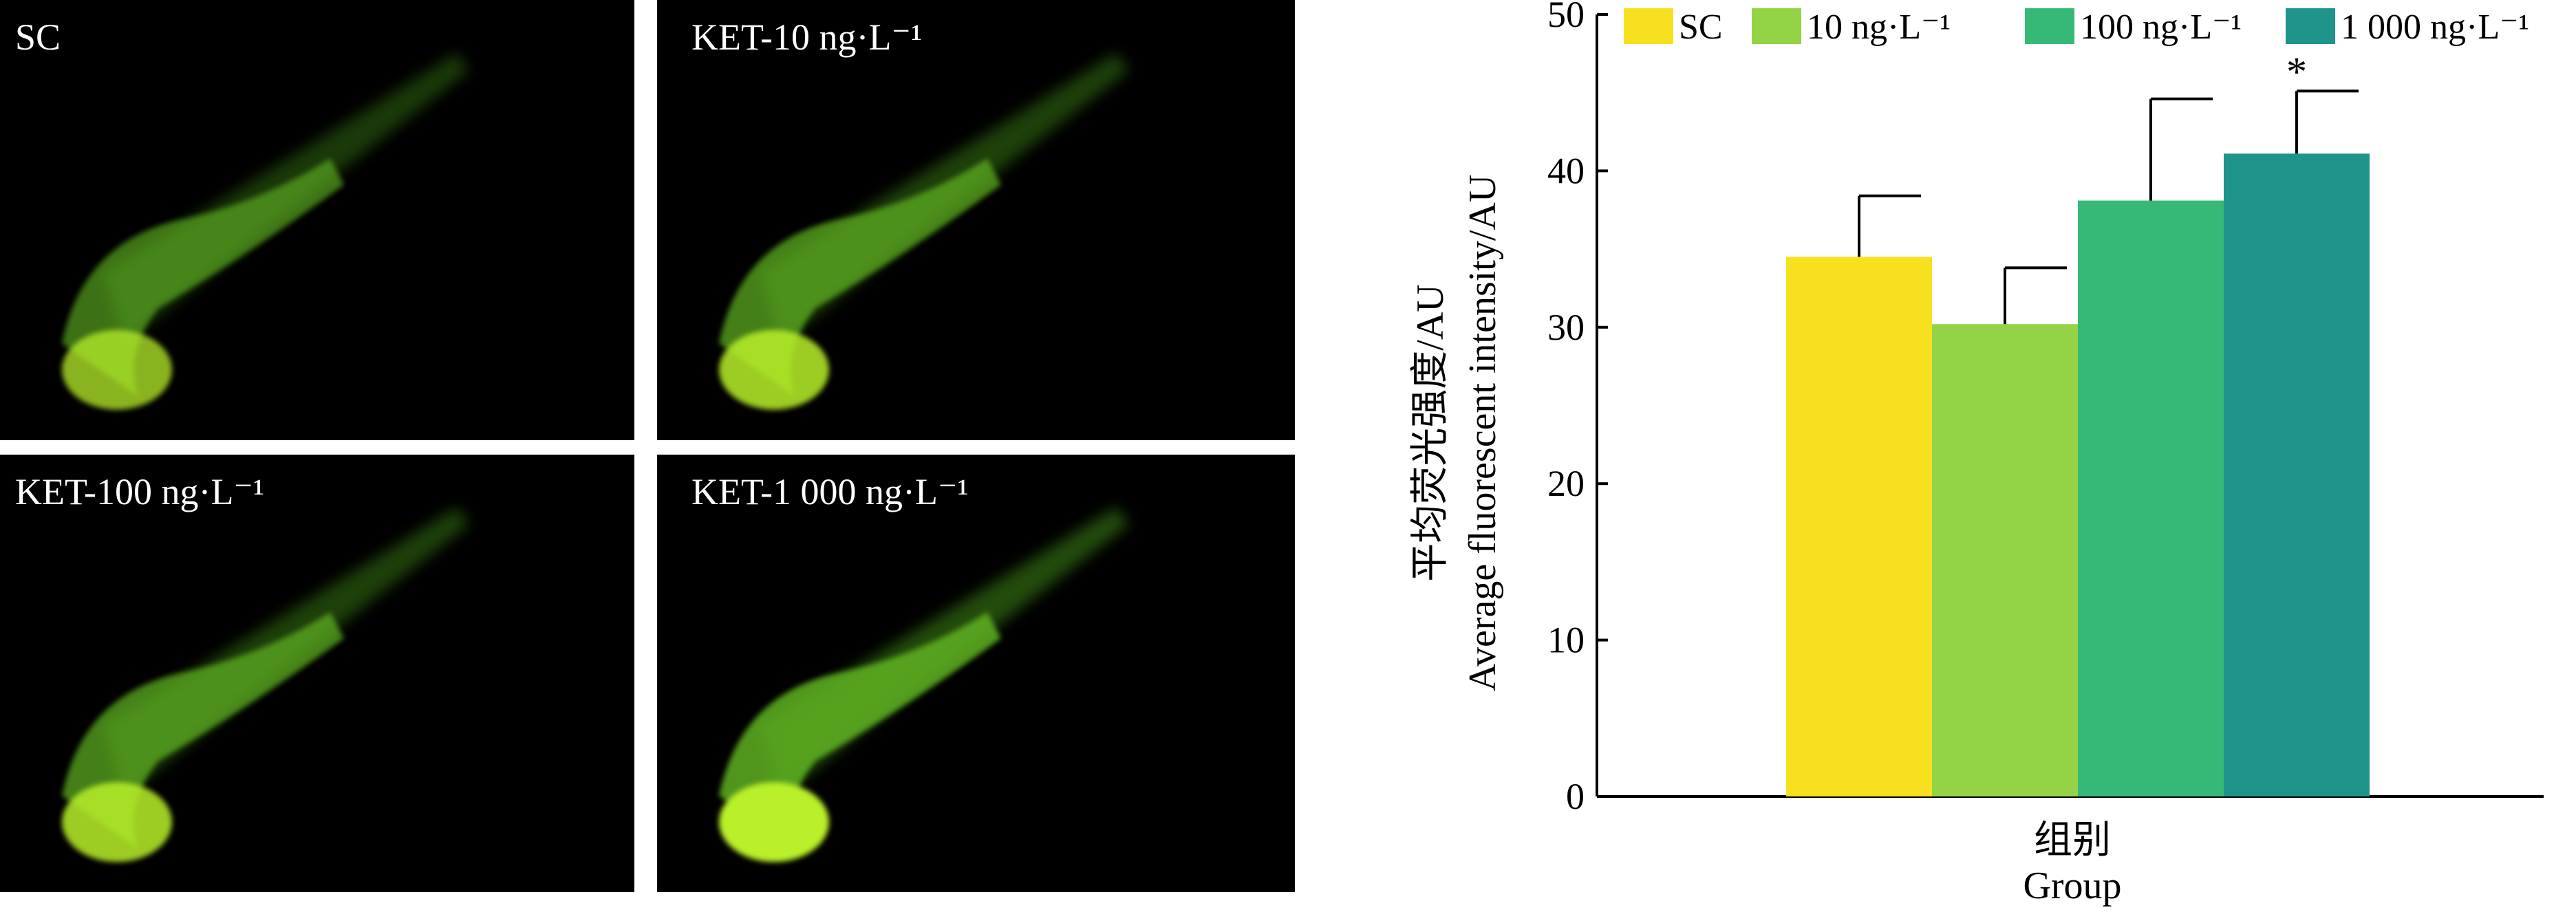 The image size is (2576, 912). What do you see at coordinates (830, 491) in the screenshot?
I see `panel-label: KET-1 000 ng·L⁻¹` at bounding box center [830, 491].